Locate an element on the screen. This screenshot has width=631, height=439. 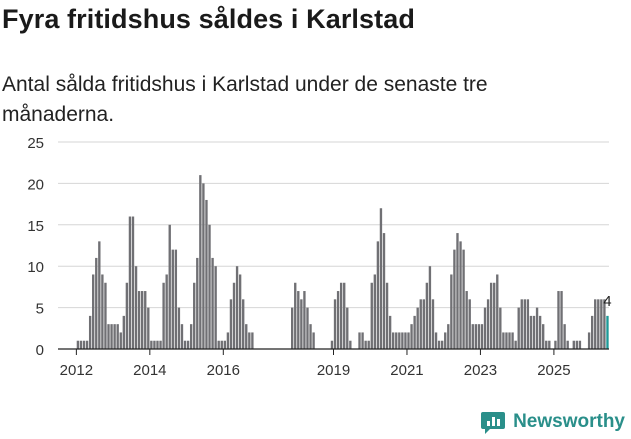
x-tick-label: 2019 is located at coordinates (333, 370).